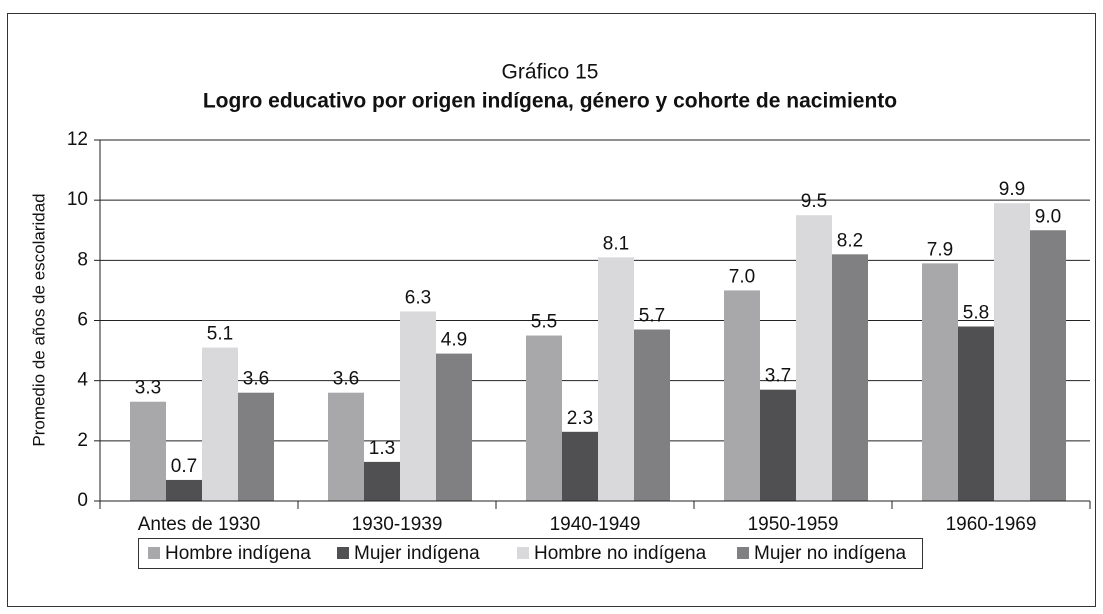 This screenshot has height=614, width=1103. I want to click on value-label: 5.8, so click(976, 313).